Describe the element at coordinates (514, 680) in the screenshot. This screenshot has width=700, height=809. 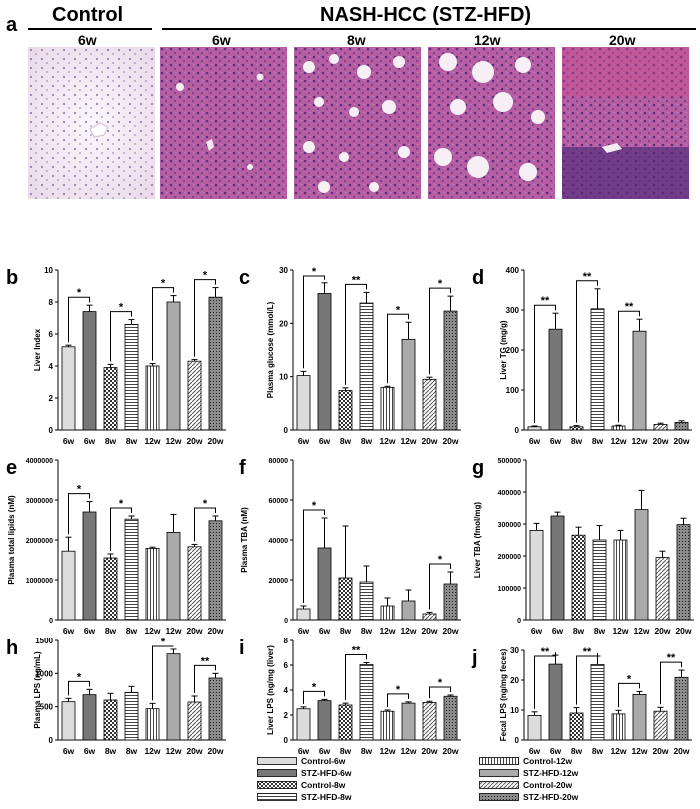
I see `y-tick-label: 20` at that location.